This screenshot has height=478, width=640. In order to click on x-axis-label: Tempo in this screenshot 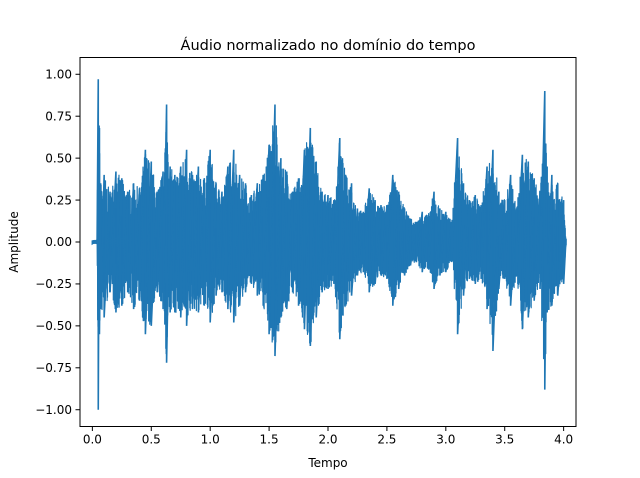, I will do `click(327, 463)`.